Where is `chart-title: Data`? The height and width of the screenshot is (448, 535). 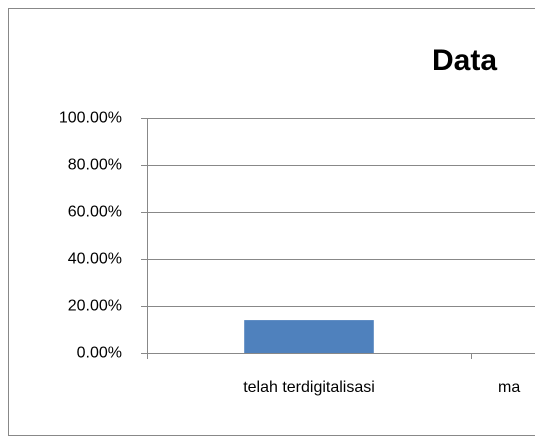
chart-title: Data is located at coordinates (464, 60).